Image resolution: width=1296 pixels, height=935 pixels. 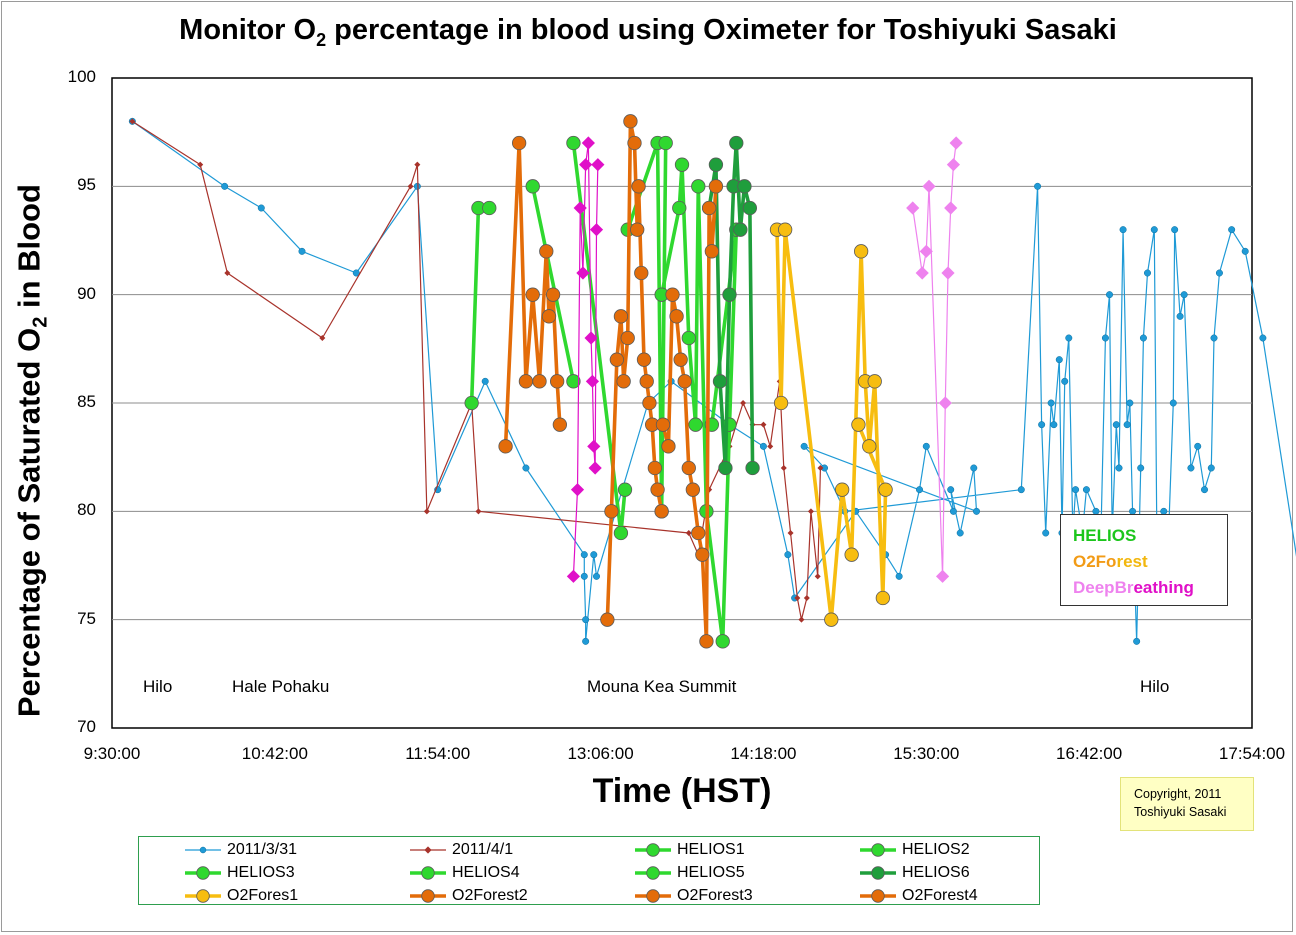 I want to click on series-deepbreathing-a, so click(x=585, y=359).